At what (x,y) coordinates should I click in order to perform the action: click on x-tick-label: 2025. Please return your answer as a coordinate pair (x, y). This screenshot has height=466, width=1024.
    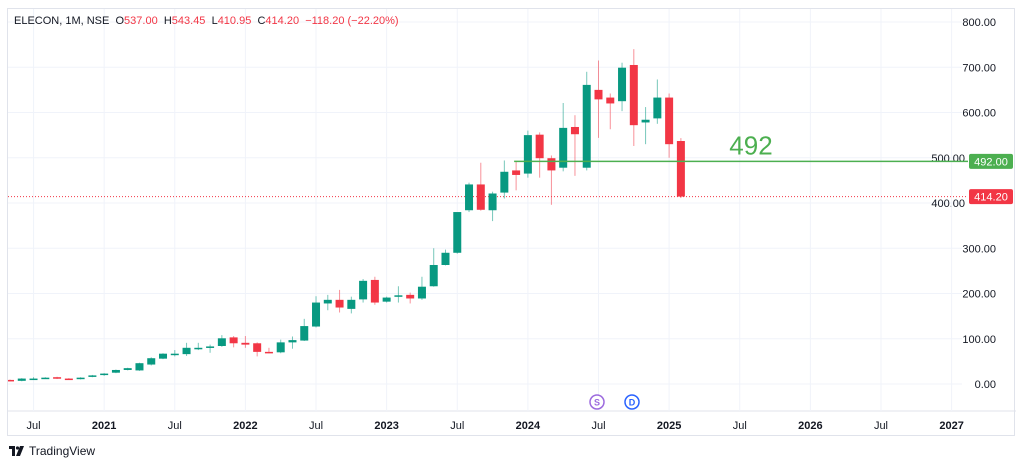
    Looking at the image, I should click on (669, 426).